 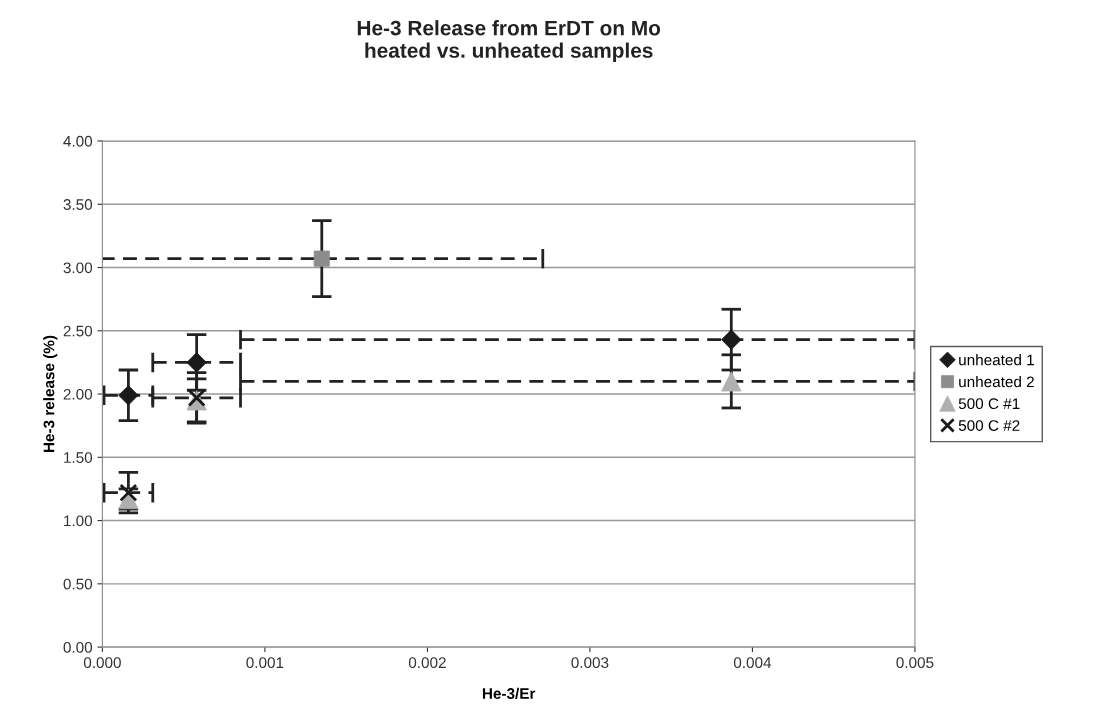 What do you see at coordinates (996, 381) in the screenshot?
I see `legend-label: unheated 2` at bounding box center [996, 381].